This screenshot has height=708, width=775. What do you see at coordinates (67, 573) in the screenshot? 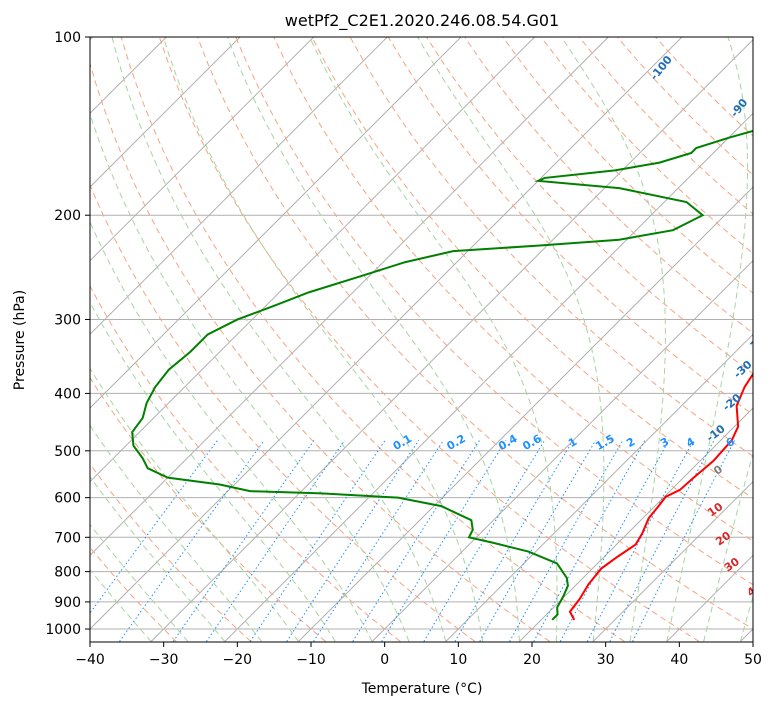
I see `y-tick-label: 800` at bounding box center [67, 573].